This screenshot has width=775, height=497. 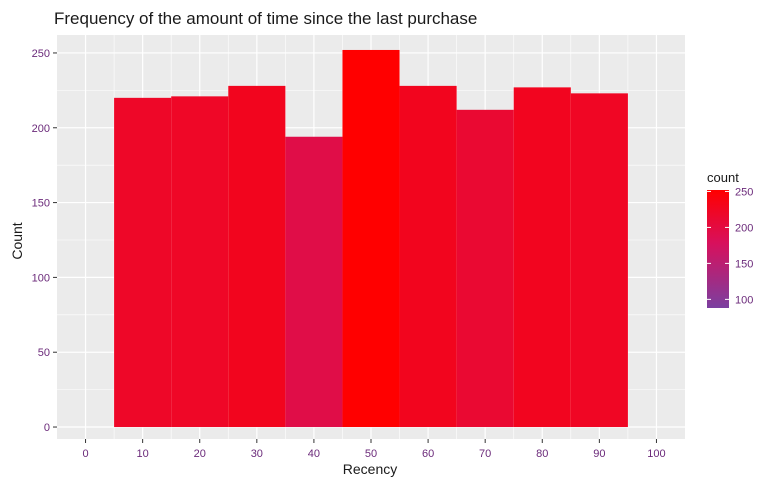 I want to click on legend-colorbar, so click(x=718, y=249).